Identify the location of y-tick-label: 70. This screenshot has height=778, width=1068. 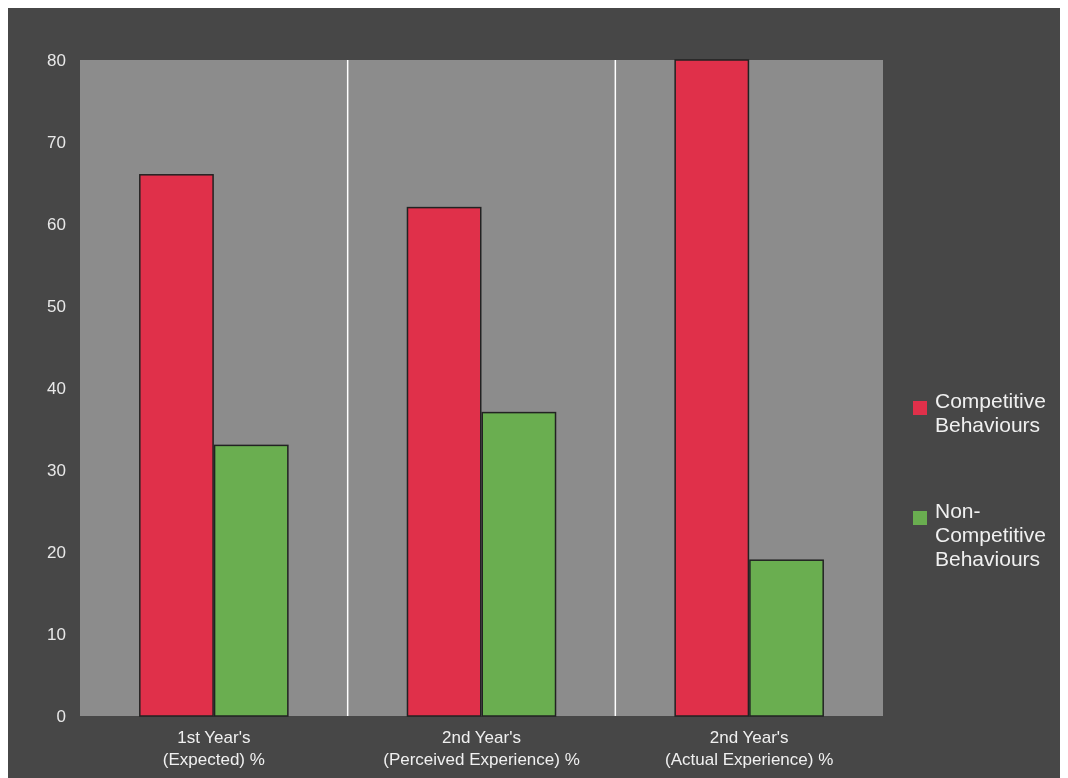
(56, 142).